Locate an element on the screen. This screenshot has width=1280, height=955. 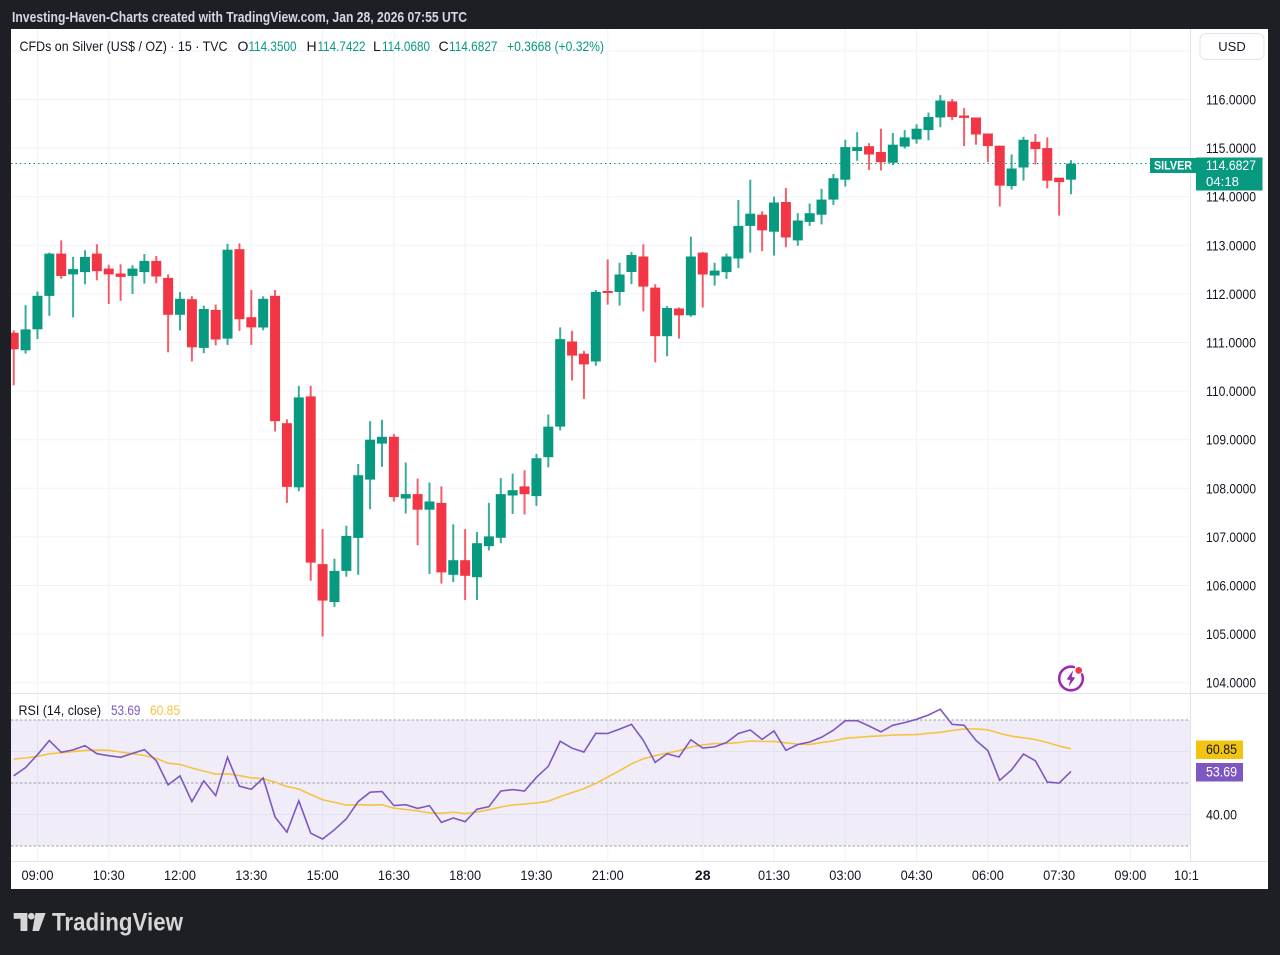
svg-text: H is located at coordinates (312, 46).